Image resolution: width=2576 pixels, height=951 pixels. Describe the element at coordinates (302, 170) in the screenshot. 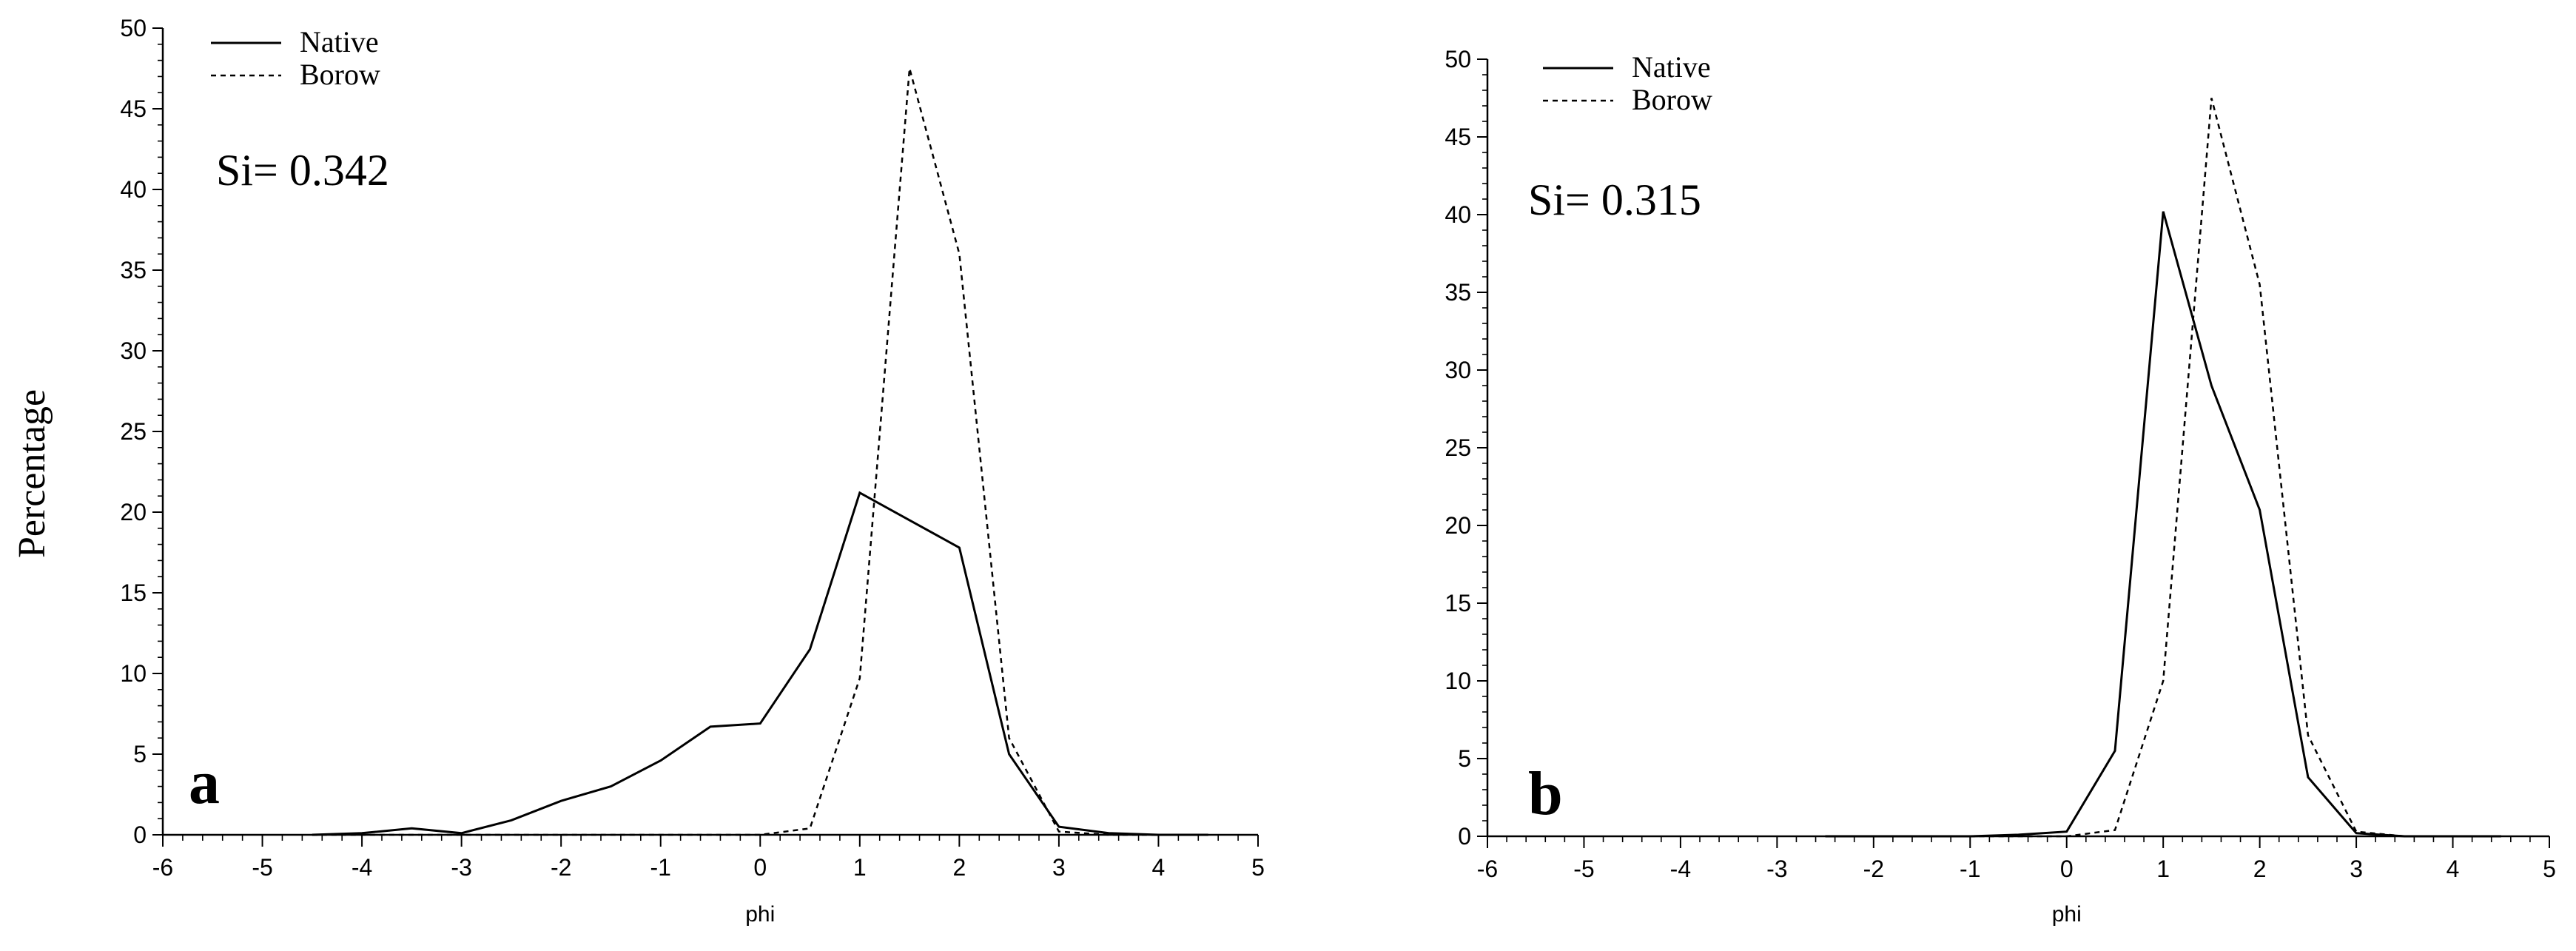

I see `si-annotation: Si= 0.342` at that location.